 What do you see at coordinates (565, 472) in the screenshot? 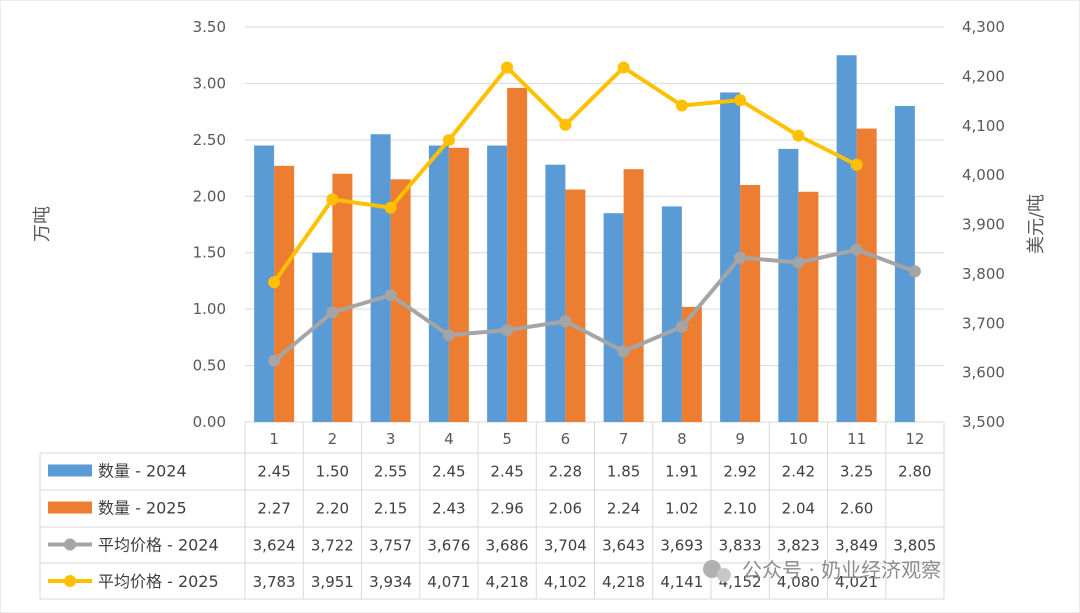
I see `table-cell: 2.28` at bounding box center [565, 472].